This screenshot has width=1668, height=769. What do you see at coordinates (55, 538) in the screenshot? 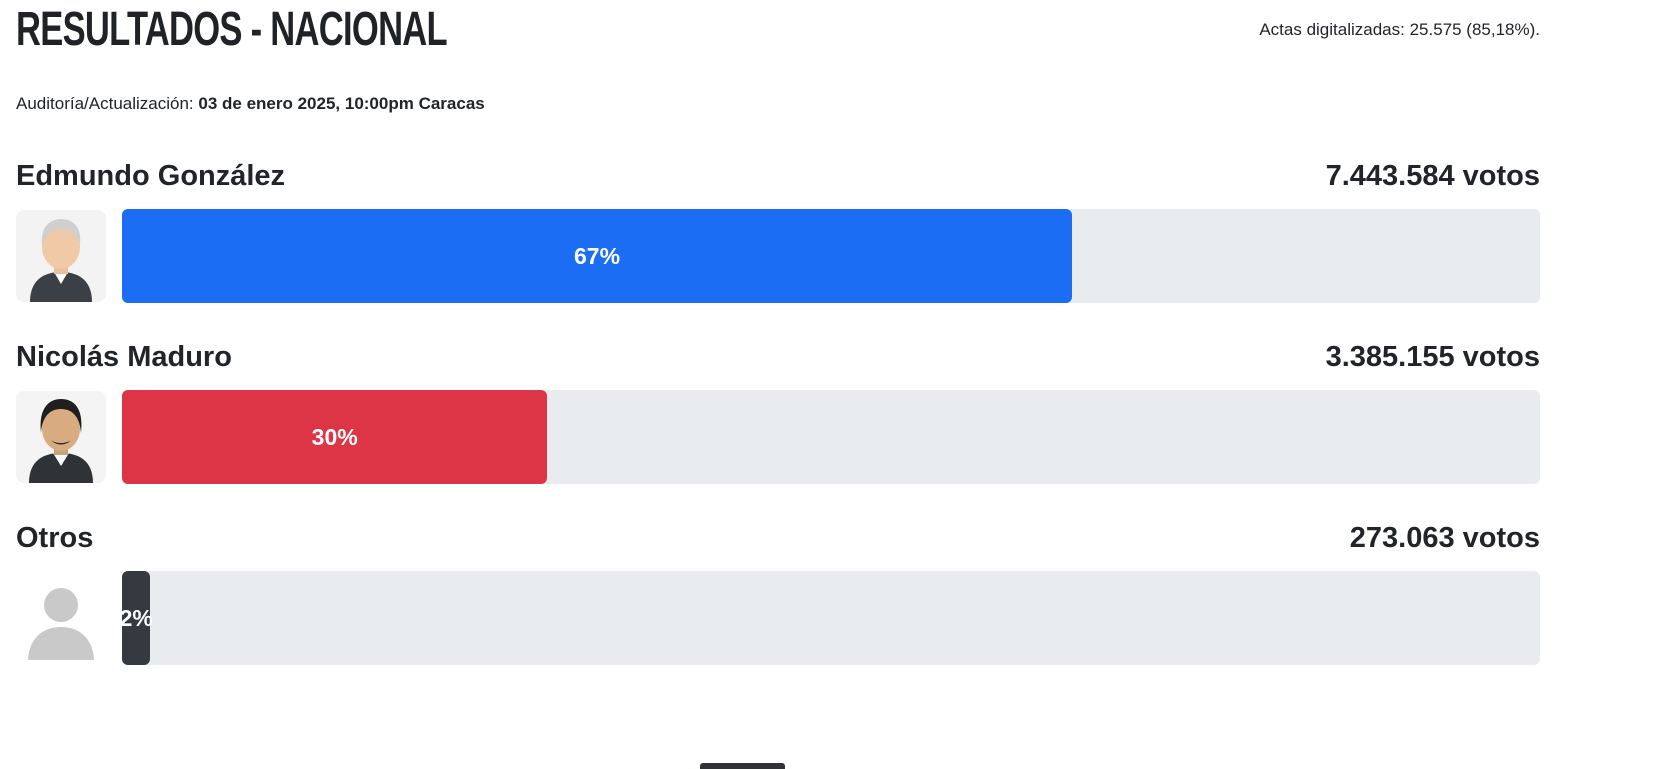
I see `candidate-name: Otros` at bounding box center [55, 538].